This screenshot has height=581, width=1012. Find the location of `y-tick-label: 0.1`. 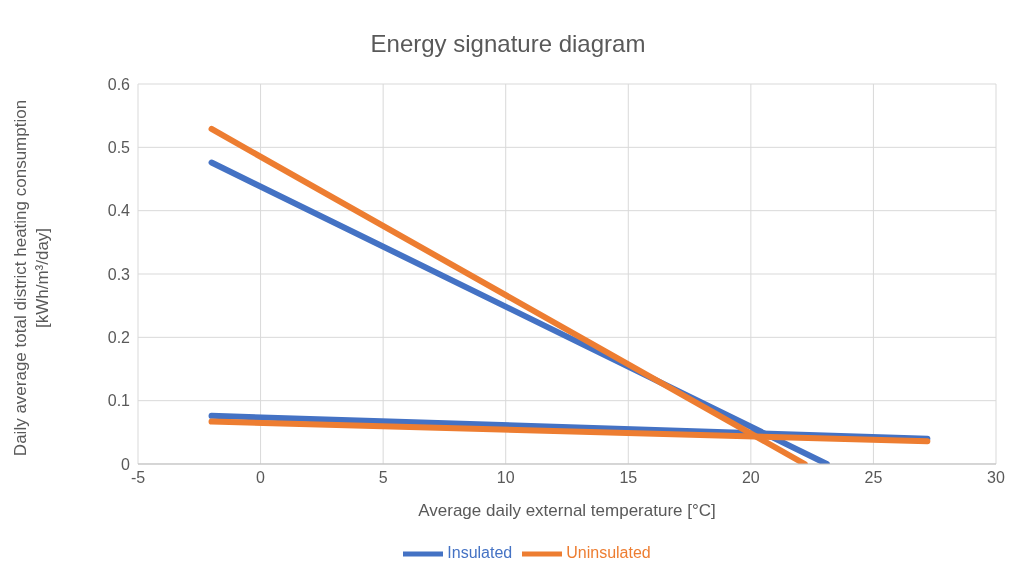

y-tick-label: 0.1 is located at coordinates (119, 401).